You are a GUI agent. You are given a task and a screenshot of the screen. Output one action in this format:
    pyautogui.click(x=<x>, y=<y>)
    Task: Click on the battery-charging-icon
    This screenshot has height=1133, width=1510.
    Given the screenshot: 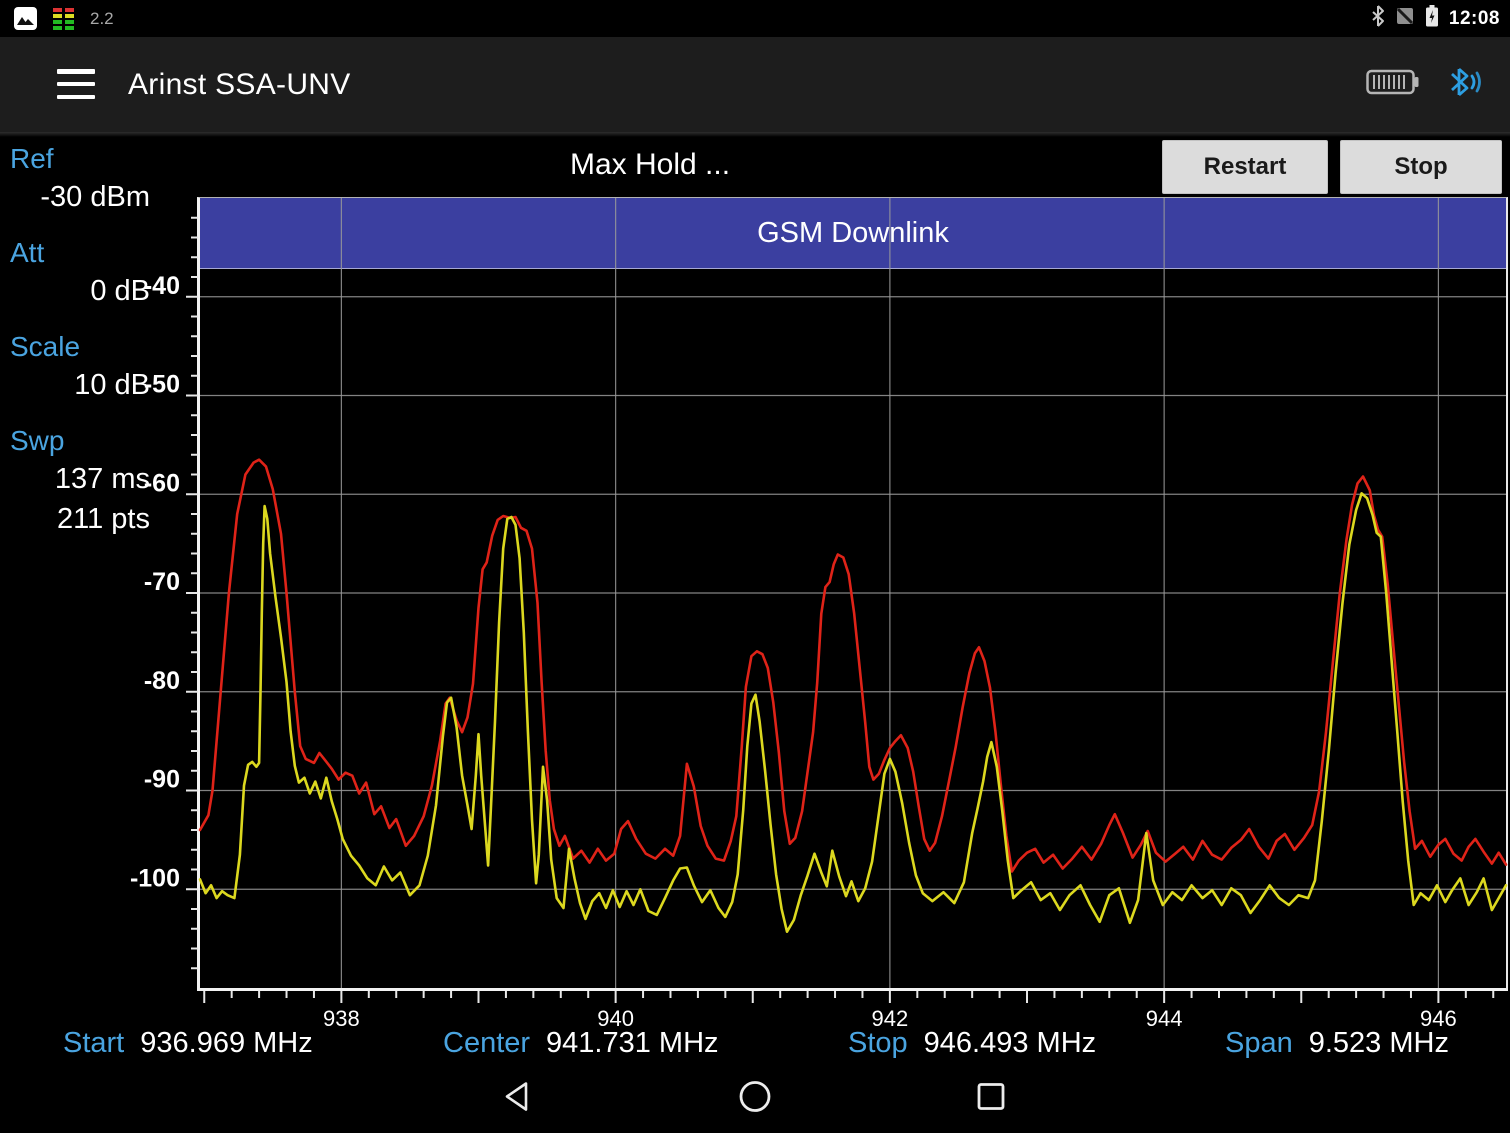 What is the action you would take?
    pyautogui.click(x=1432, y=18)
    